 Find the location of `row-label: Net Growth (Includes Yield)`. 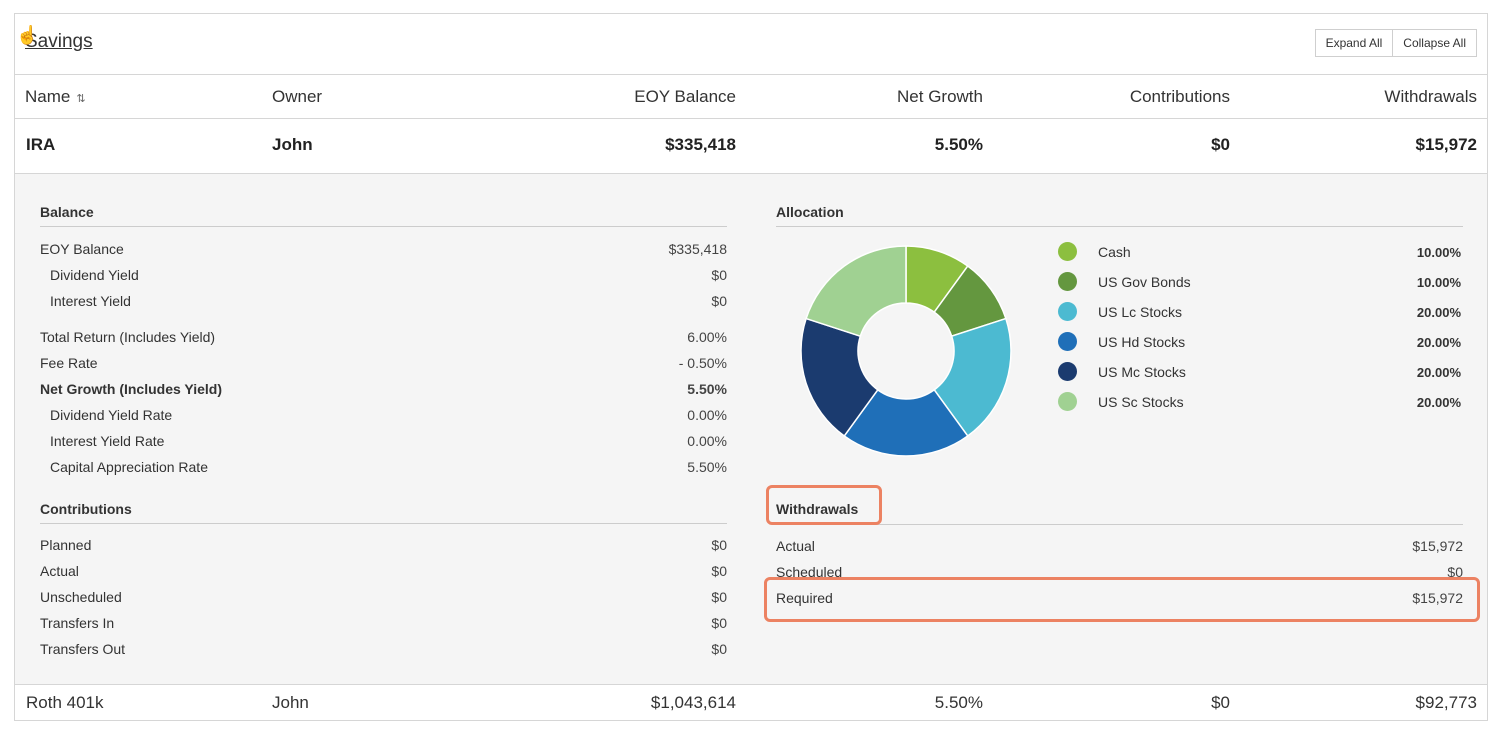

row-label: Net Growth (Includes Yield) is located at coordinates (131, 389).